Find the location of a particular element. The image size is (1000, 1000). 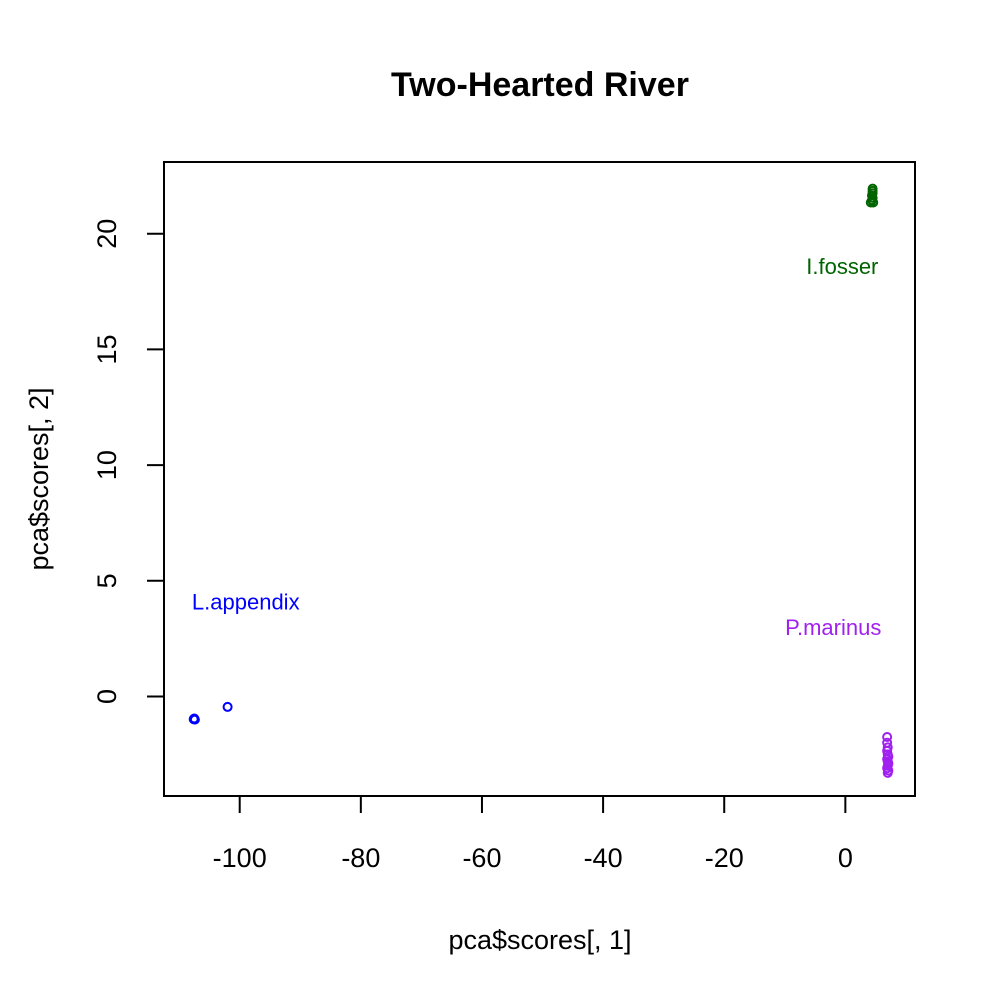

y-tick-label: 0 is located at coordinates (107, 696).